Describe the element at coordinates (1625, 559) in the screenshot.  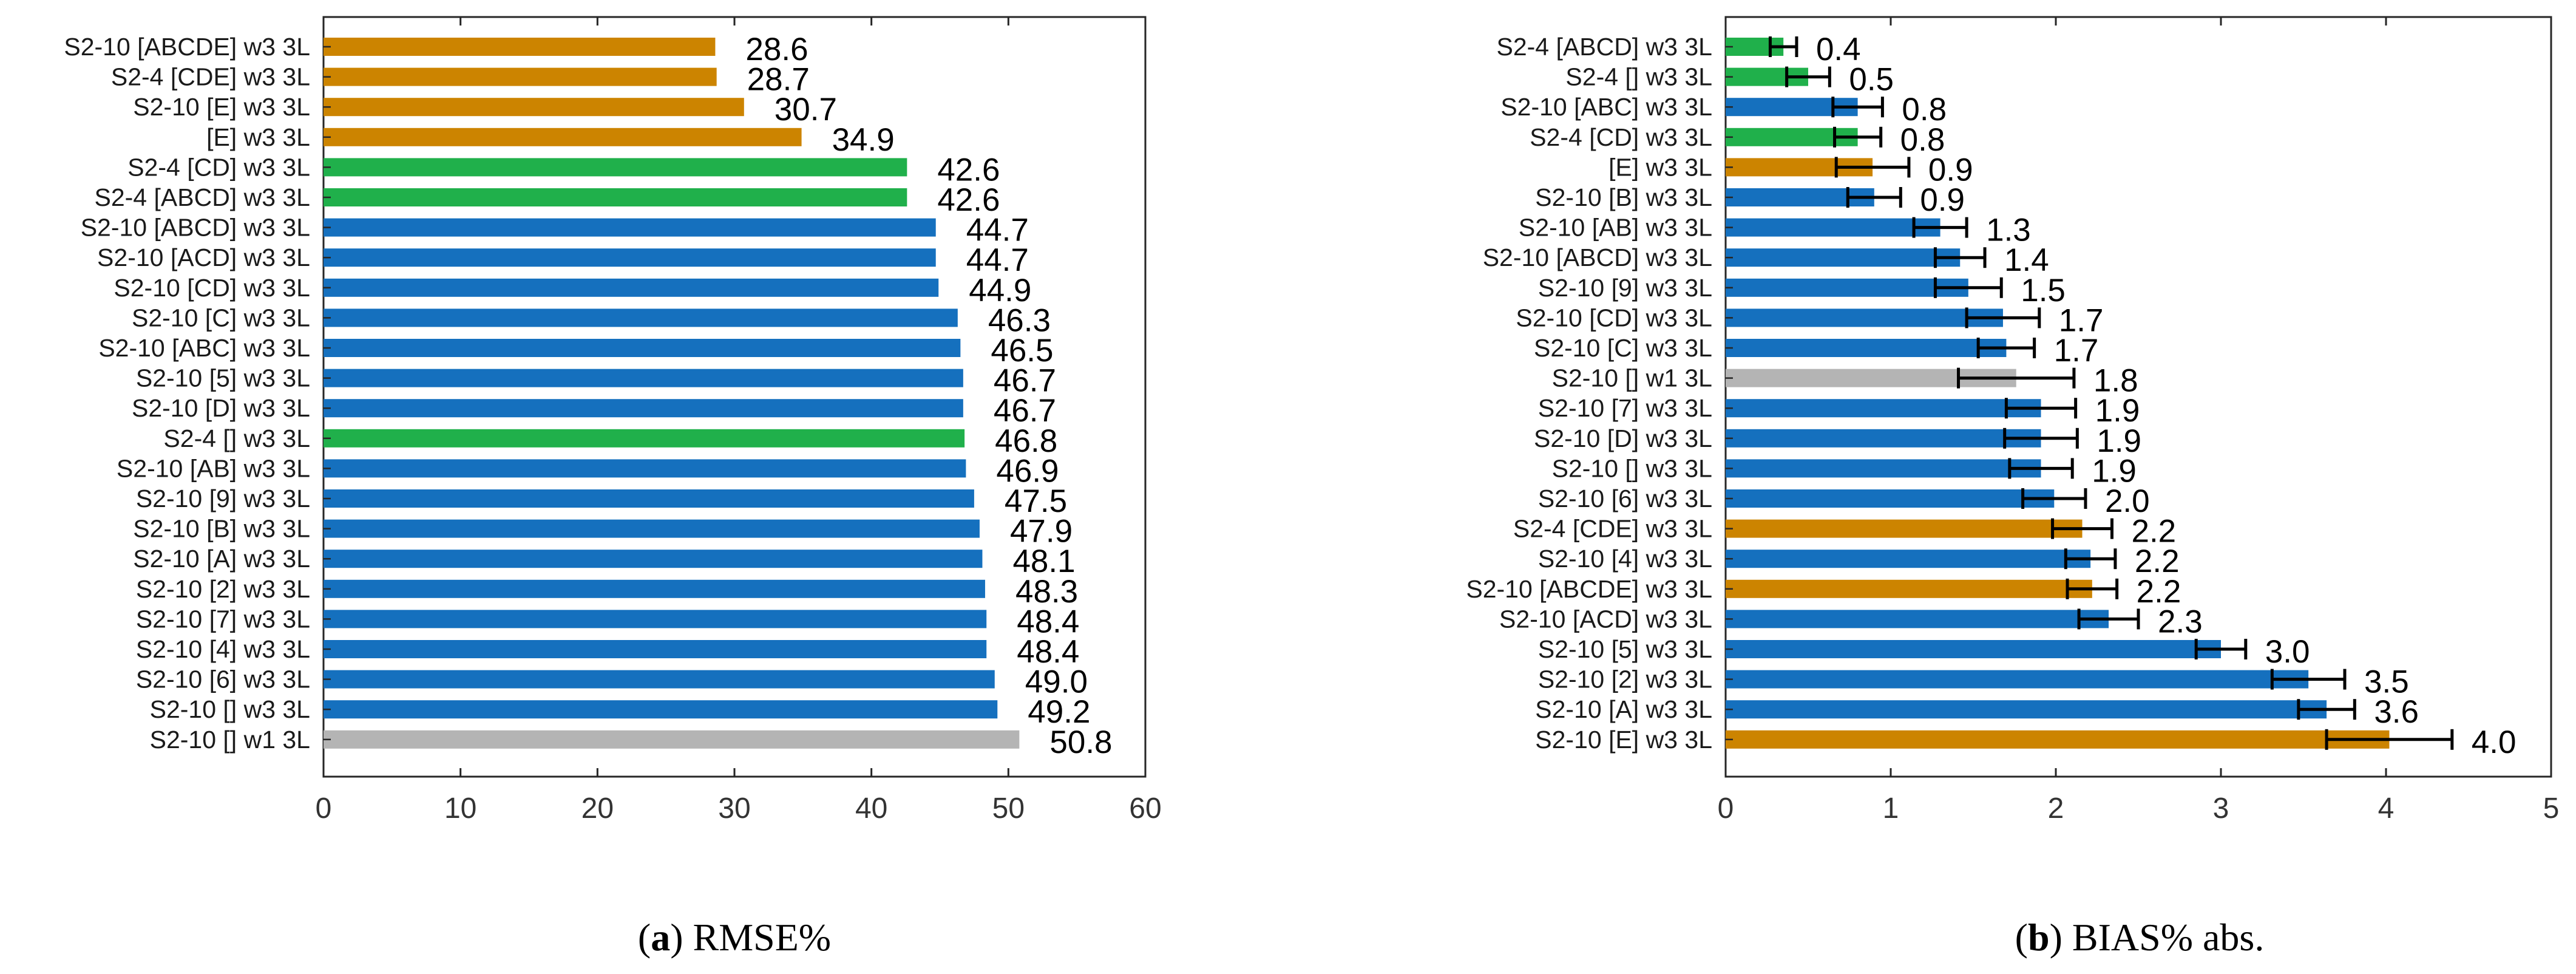
I see `category-label: S2-10 [4] w3 3L` at that location.